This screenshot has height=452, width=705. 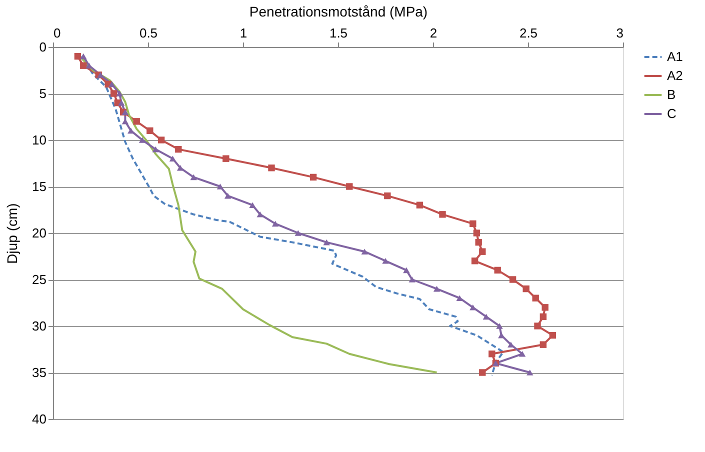 I want to click on y-axis-title: Djup (cm), so click(x=12, y=233).